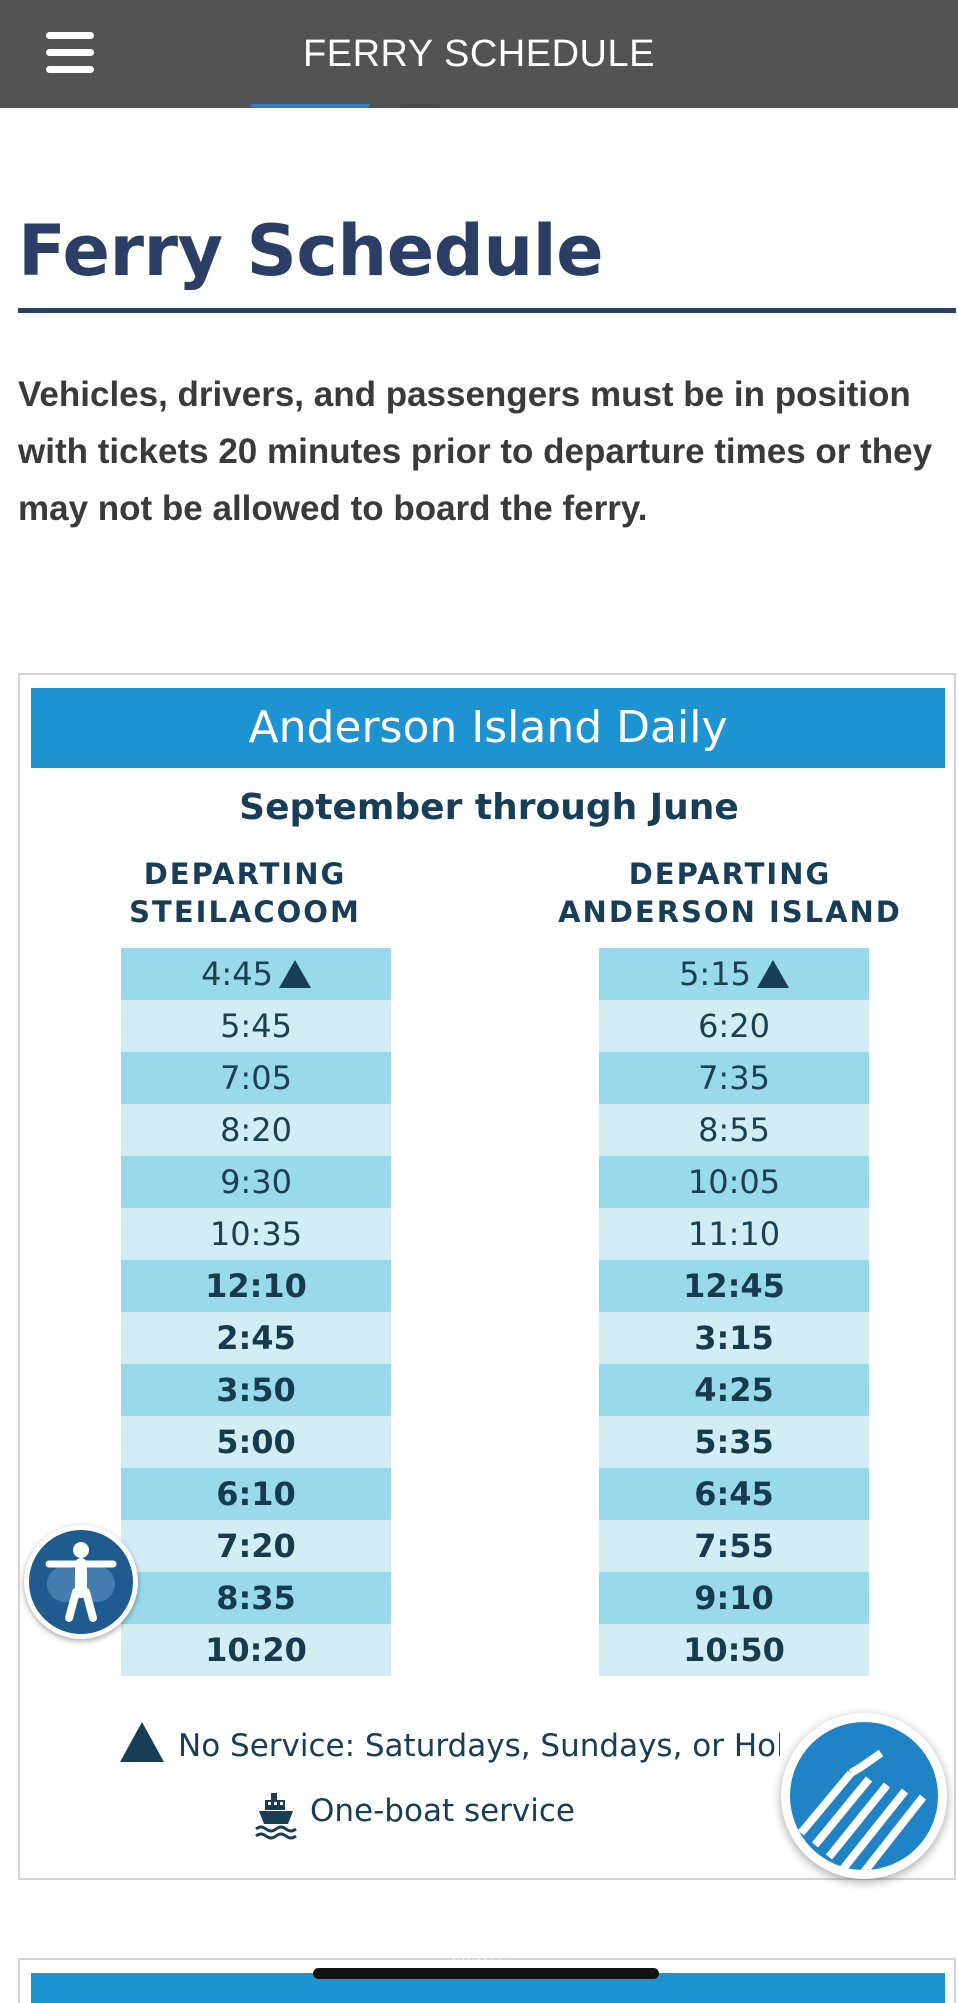  I want to click on departure-time: 12:10, so click(256, 1286).